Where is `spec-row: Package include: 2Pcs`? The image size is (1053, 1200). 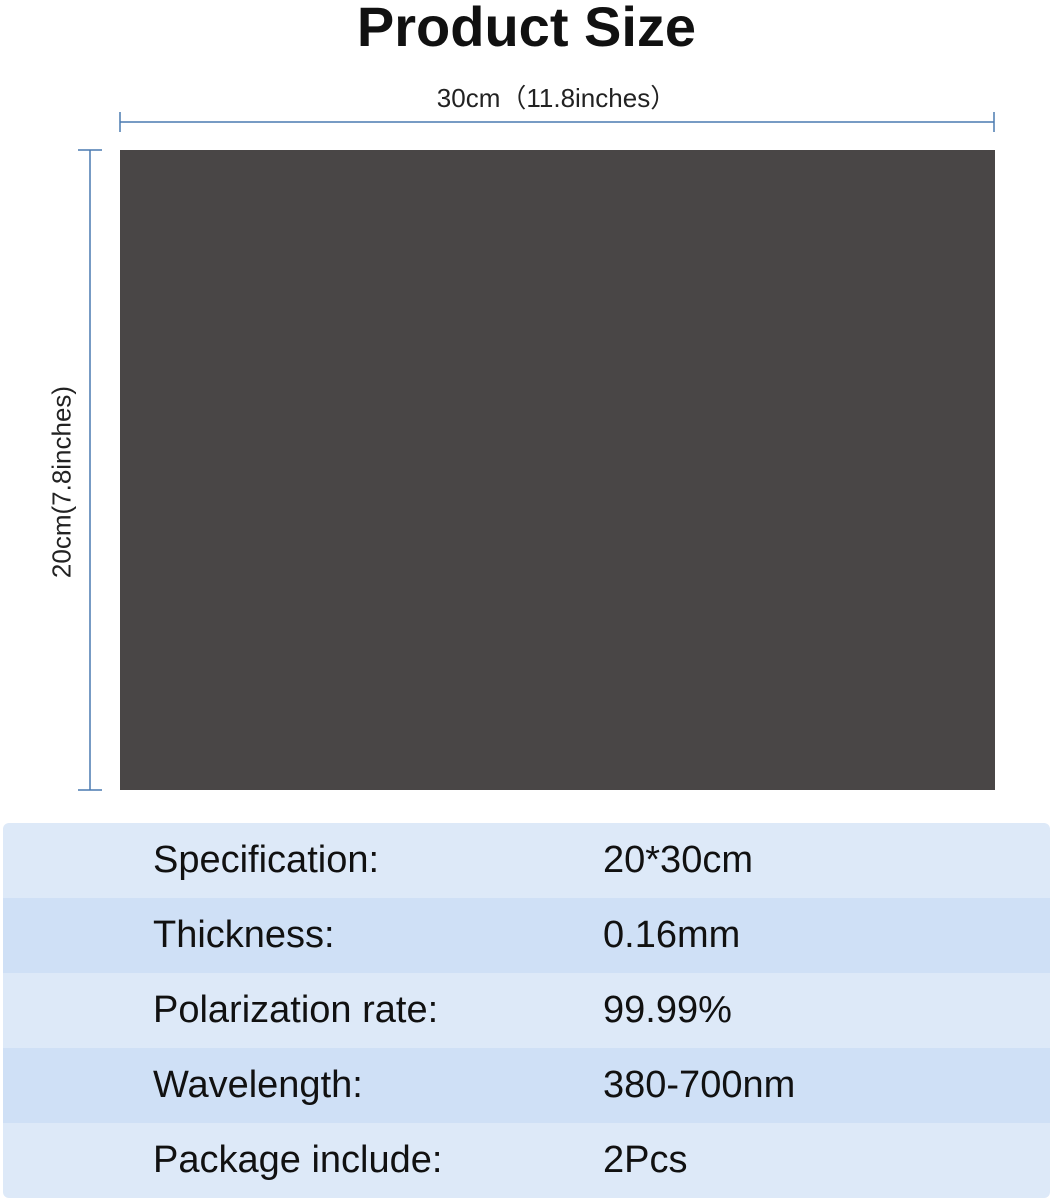
spec-row: Package include: 2Pcs is located at coordinates (526, 1160).